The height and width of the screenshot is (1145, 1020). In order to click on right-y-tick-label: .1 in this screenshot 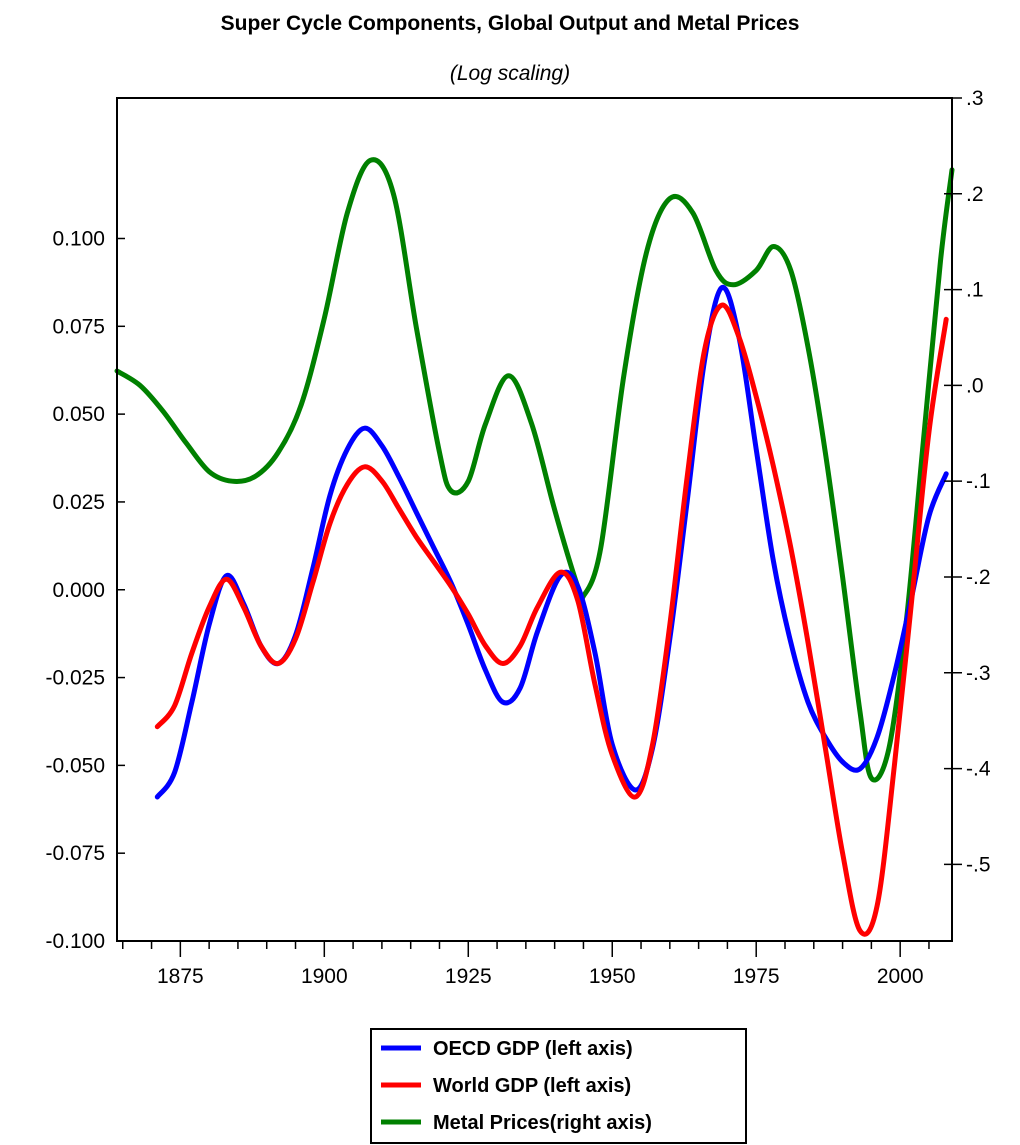, I will do `click(975, 290)`.